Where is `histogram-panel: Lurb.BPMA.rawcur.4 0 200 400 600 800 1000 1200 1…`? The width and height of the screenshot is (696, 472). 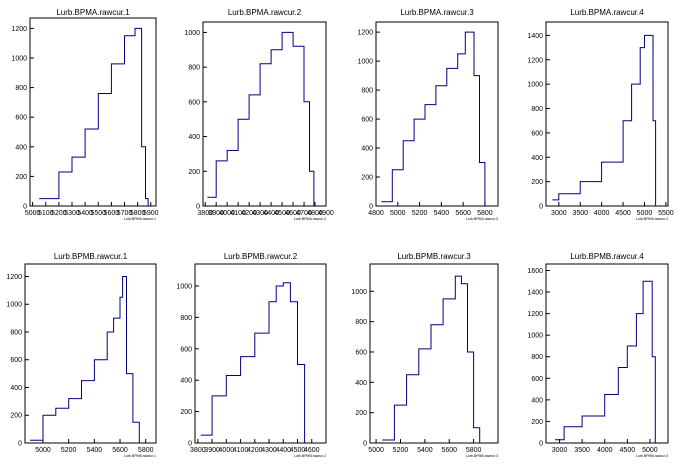 histogram-panel: Lurb.BPMA.rawcur.4 0 200 400 600 800 1000 1200 1… is located at coordinates (600, 113).